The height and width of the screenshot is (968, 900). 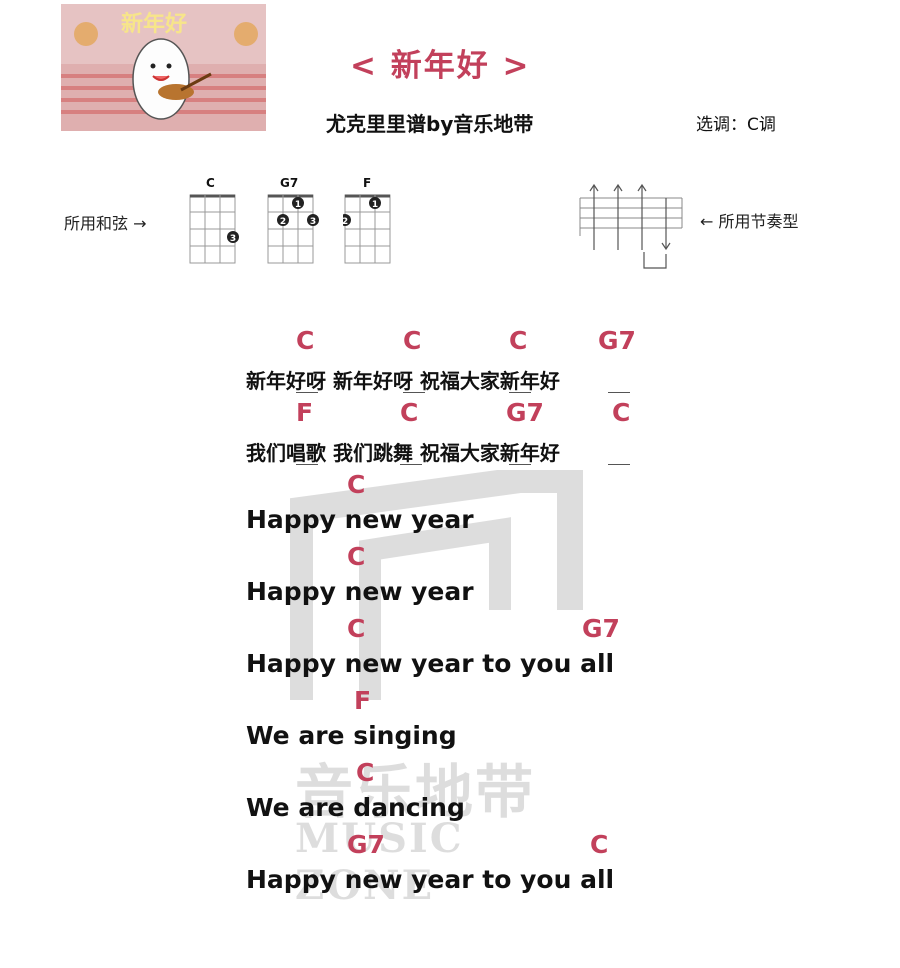 What do you see at coordinates (403, 453) in the screenshot?
I see `lyric-line: 我们唱歌 我们跳舞 祝福大家新年好` at bounding box center [403, 453].